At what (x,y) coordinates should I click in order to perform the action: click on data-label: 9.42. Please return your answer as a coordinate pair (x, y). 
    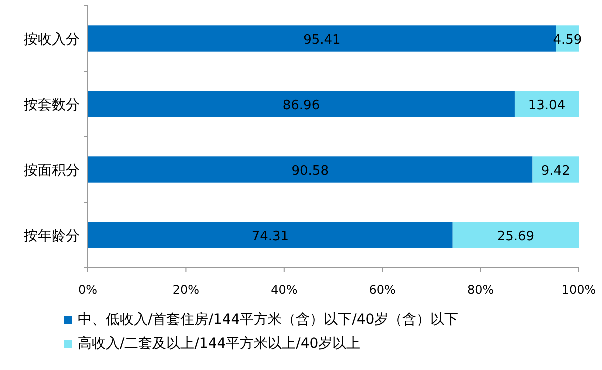
    Looking at the image, I should click on (555, 171).